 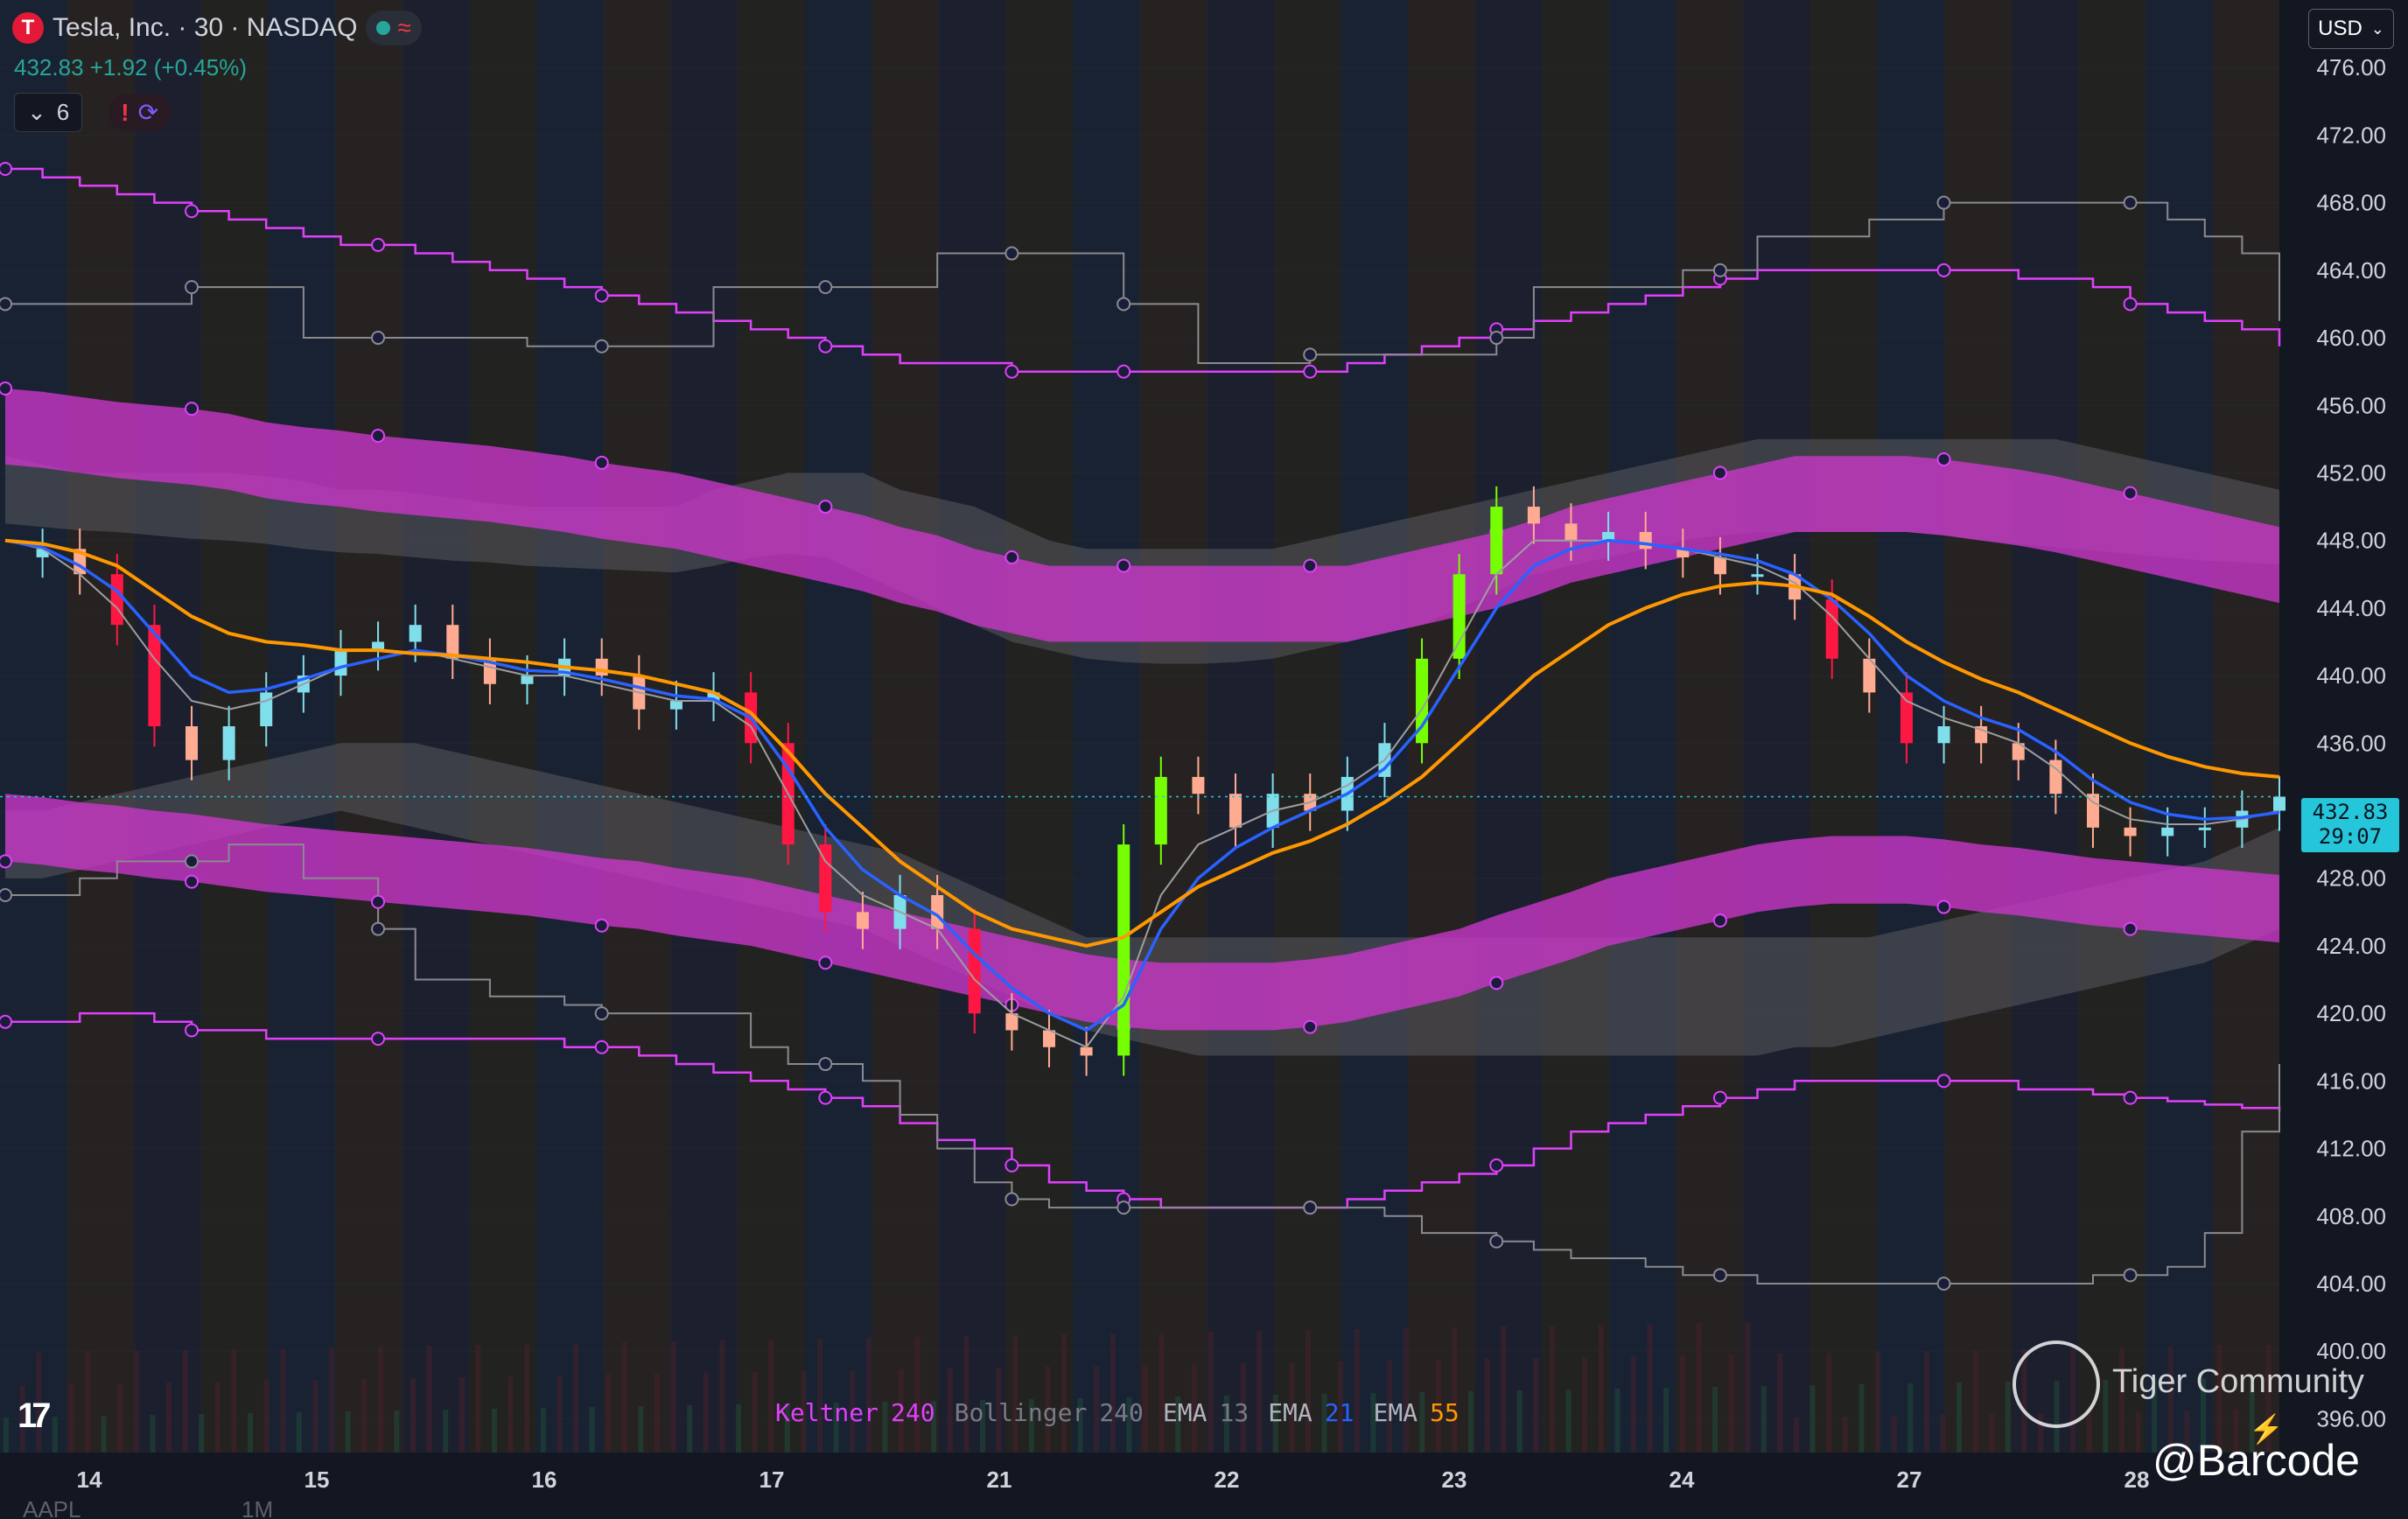 What do you see at coordinates (258, 1507) in the screenshot?
I see `bottom-tab: 1M` at bounding box center [258, 1507].